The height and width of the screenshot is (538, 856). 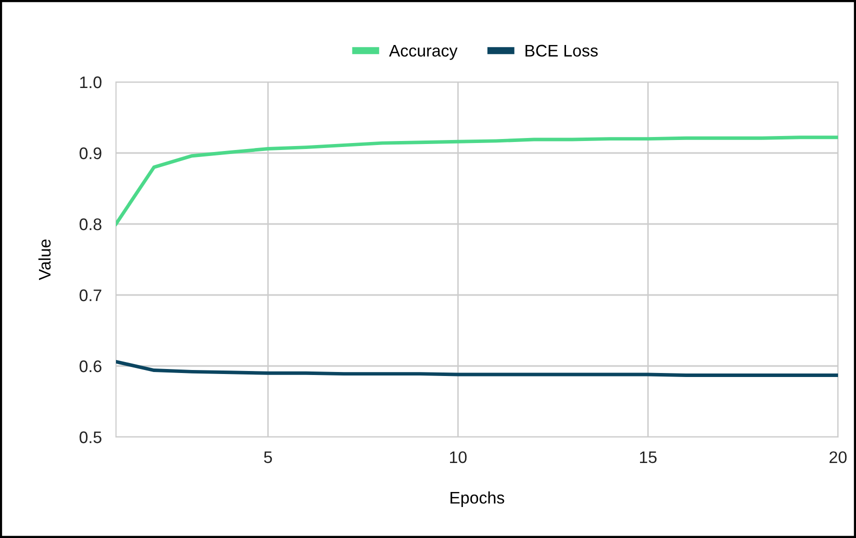 What do you see at coordinates (91, 437) in the screenshot?
I see `y-tick-label: 0.5` at bounding box center [91, 437].